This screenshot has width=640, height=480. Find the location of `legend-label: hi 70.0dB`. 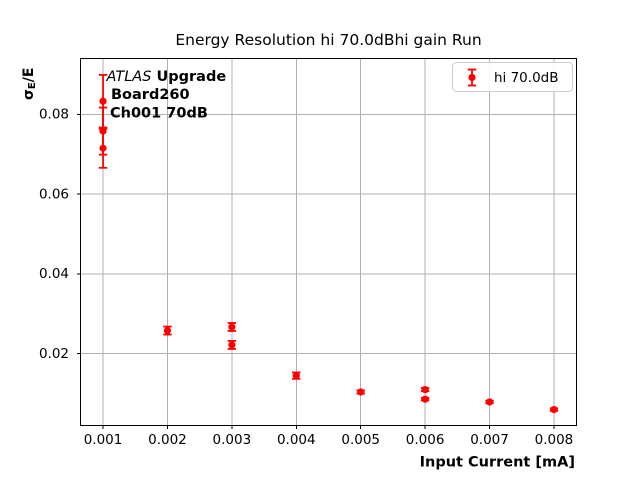

legend-label: hi 70.0dB is located at coordinates (526, 78).